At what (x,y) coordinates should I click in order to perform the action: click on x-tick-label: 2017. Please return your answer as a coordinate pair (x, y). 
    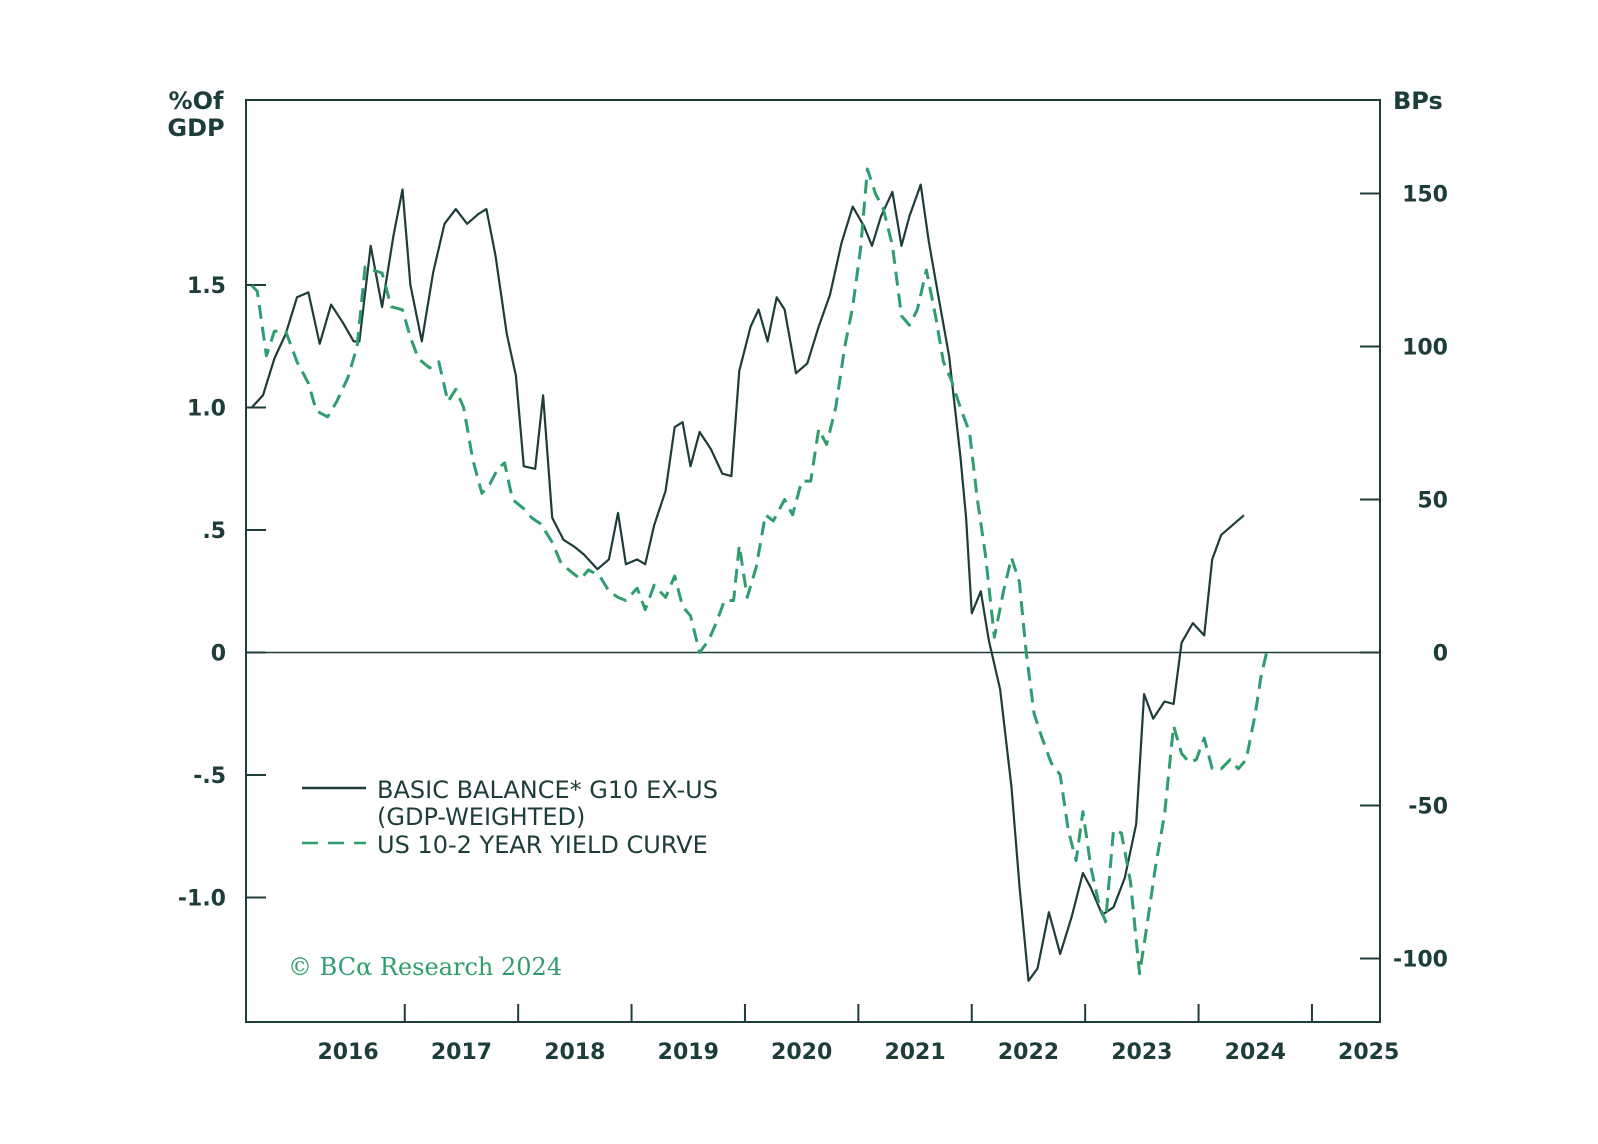
    Looking at the image, I should click on (461, 1052).